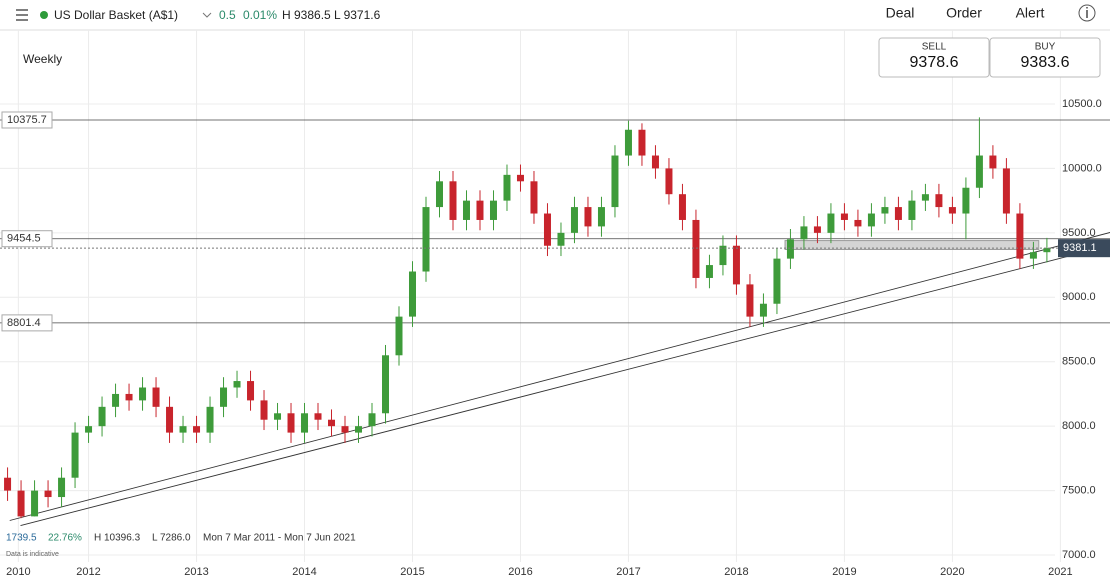 The height and width of the screenshot is (580, 1110). I want to click on sell-label: SELL, so click(934, 47).